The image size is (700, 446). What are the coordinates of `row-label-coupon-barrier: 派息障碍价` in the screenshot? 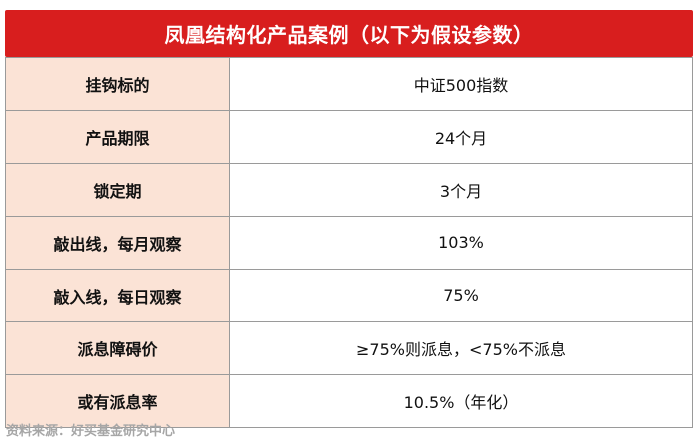 It's located at (117, 348).